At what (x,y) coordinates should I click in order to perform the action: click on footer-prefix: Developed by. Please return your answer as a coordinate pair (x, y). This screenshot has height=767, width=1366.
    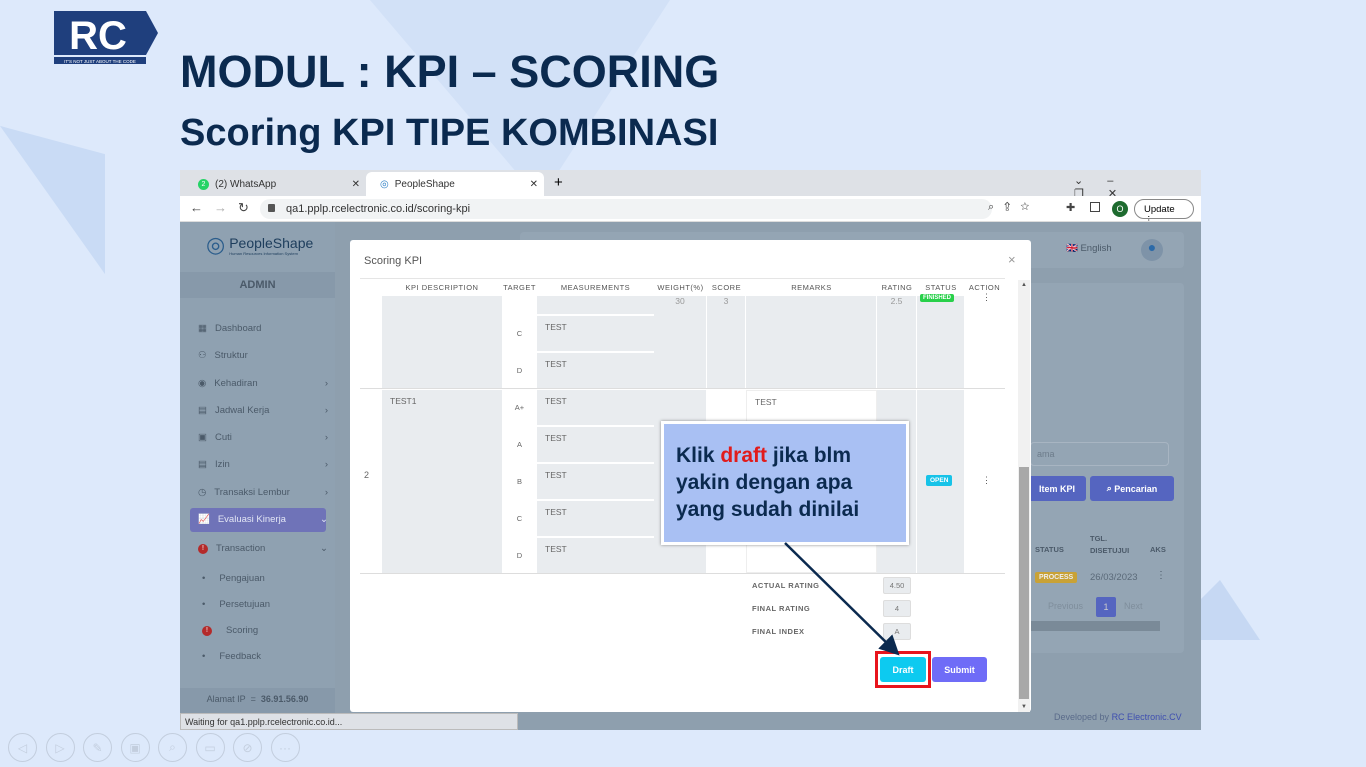
    Looking at the image, I should click on (1082, 717).